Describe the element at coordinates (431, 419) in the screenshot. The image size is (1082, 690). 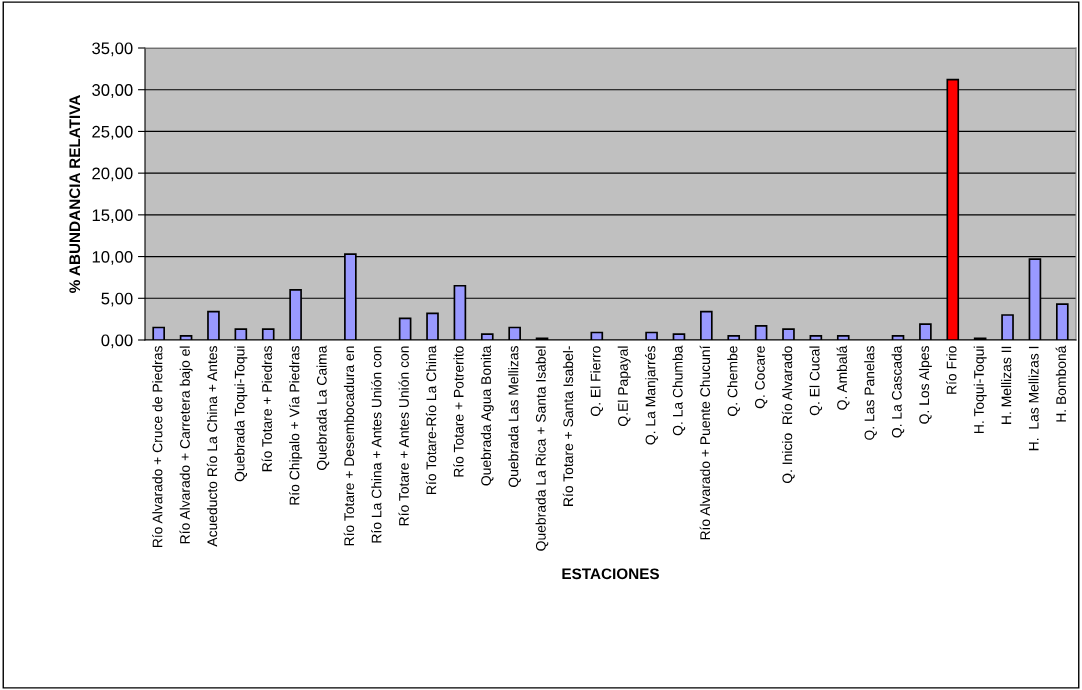
I see `x-tick-label: Río Totare-Río La China` at that location.